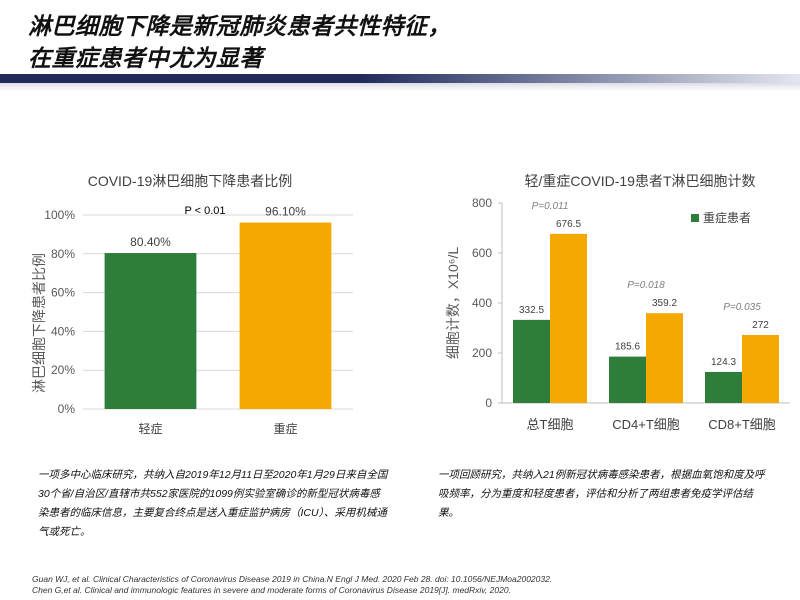 Image resolution: width=800 pixels, height=600 pixels. What do you see at coordinates (550, 206) in the screenshot?
I see `chart2-p-value: P=0.011` at bounding box center [550, 206].